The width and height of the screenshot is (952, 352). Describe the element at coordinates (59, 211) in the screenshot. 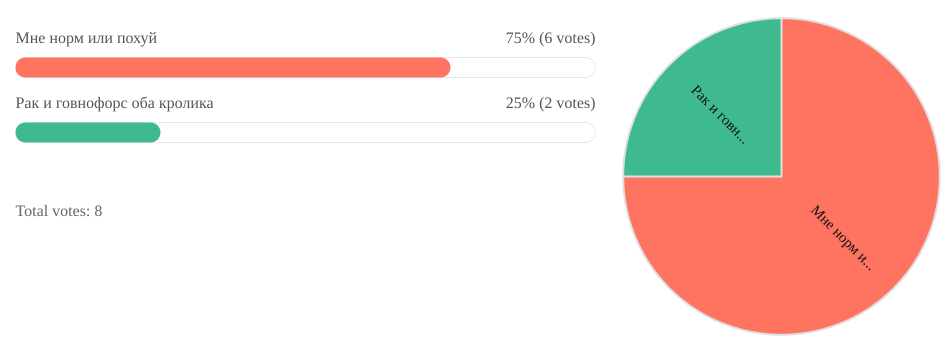

I see `text: Total votes: 8` at that location.